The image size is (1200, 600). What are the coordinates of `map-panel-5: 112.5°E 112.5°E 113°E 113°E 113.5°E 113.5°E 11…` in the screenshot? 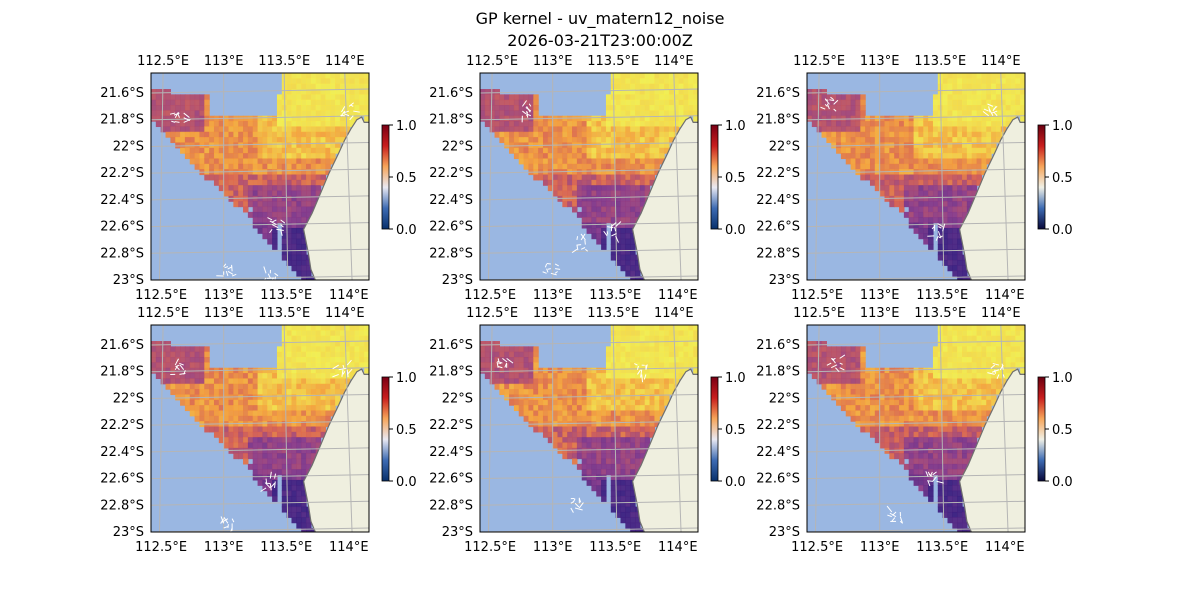 It's located at (587, 430).